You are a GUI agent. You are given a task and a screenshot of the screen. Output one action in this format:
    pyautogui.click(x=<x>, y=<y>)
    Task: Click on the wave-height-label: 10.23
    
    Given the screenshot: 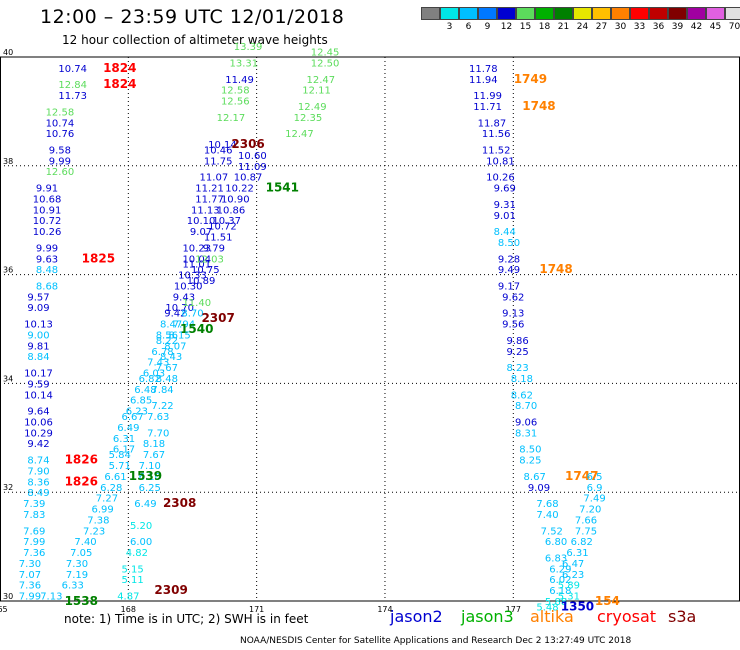 What is the action you would take?
    pyautogui.click(x=196, y=248)
    